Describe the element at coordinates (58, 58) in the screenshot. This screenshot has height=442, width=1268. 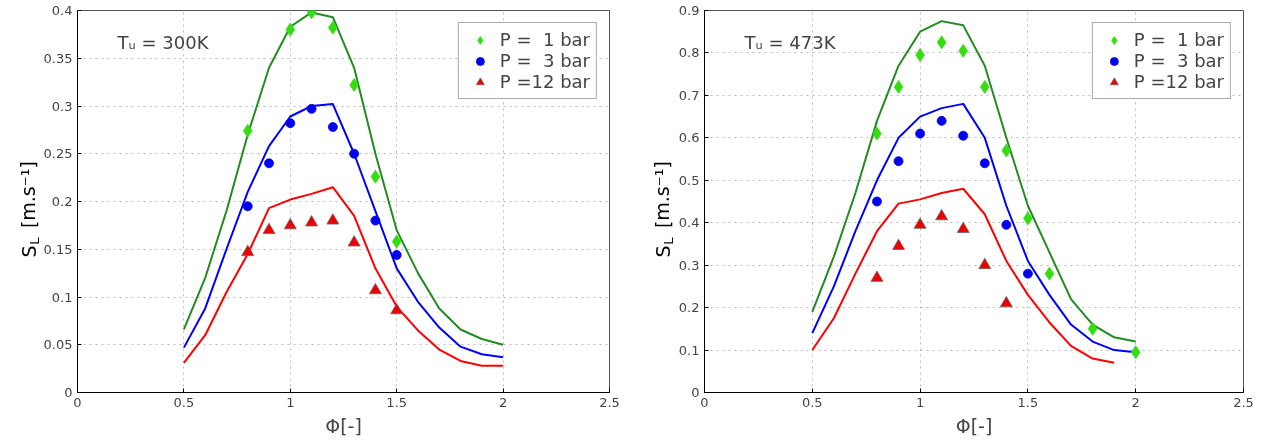
I see `y-tick-label: 0.35` at that location.